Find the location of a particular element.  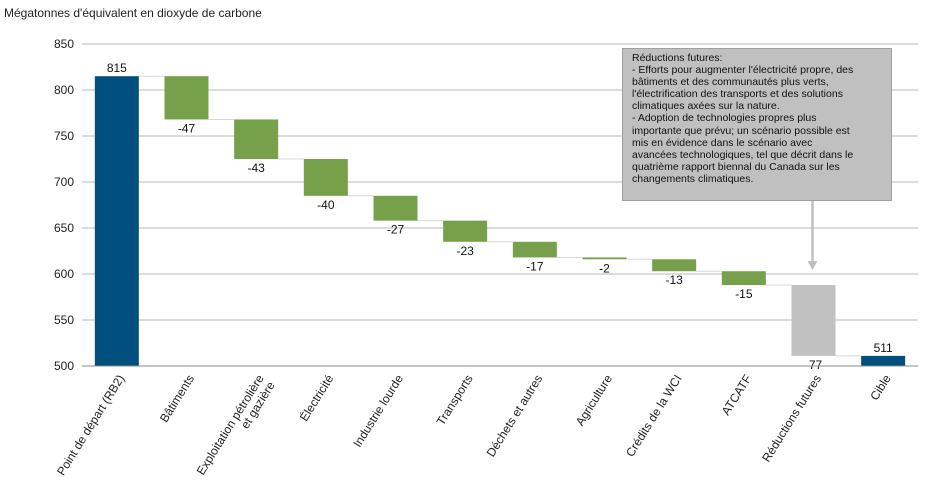

note-line: bâtiments et des communautés plus verts, is located at coordinates (730, 82).